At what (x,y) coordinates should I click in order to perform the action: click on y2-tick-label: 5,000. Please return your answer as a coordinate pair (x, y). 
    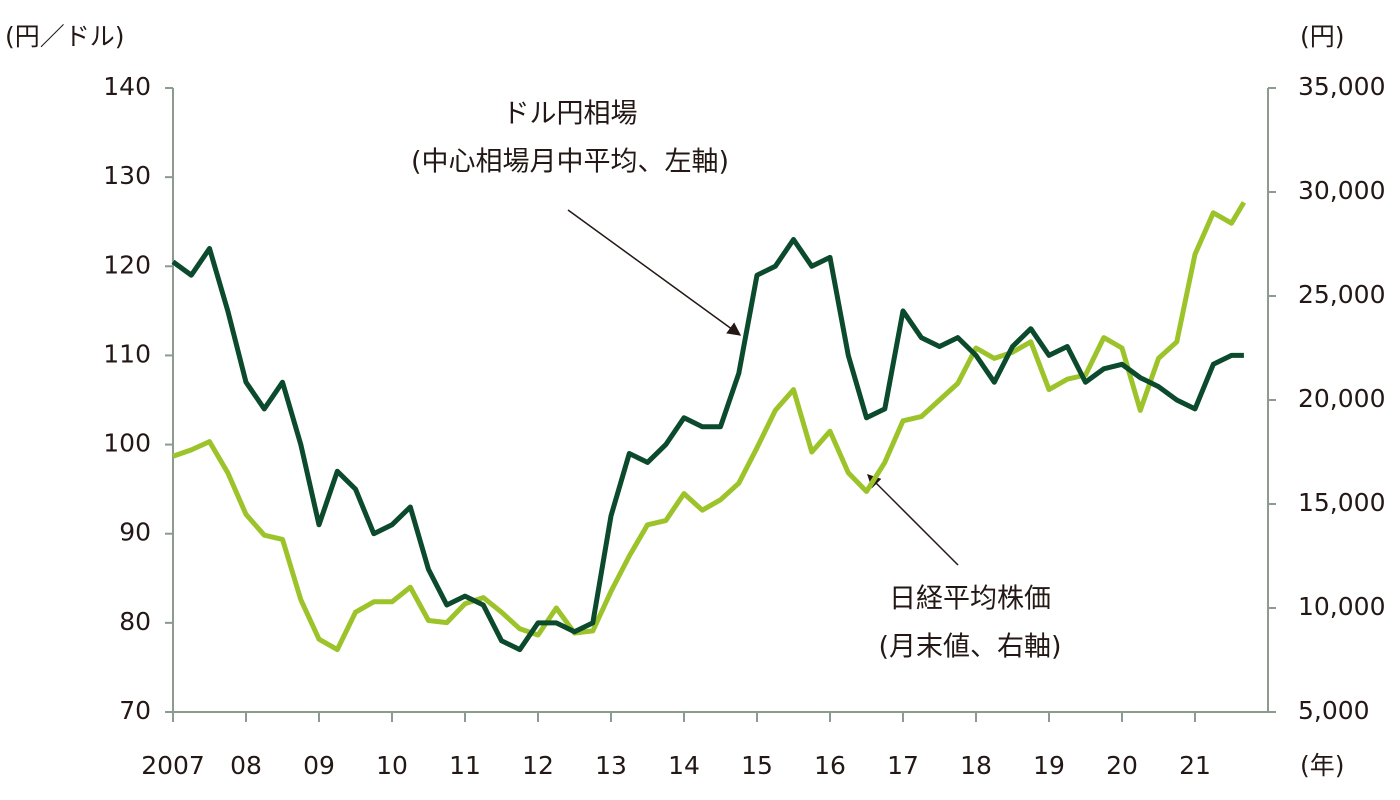
    Looking at the image, I should click on (1334, 710).